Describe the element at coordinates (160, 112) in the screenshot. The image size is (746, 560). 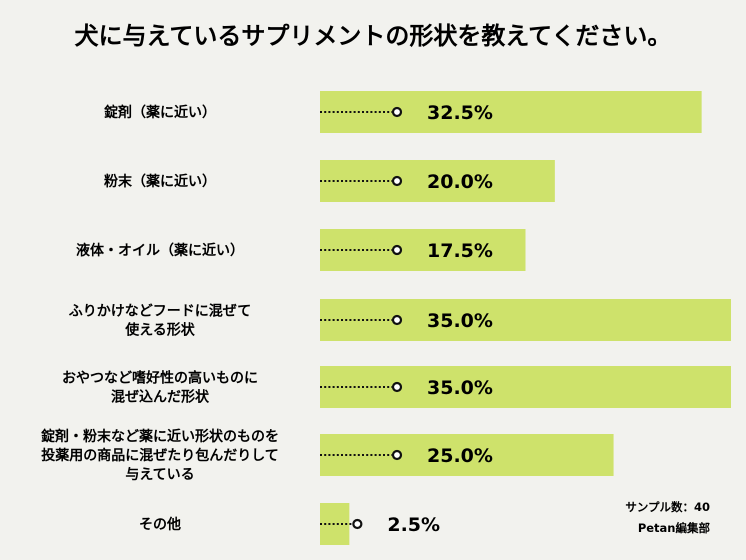
I see `category-label-0-0: 錠剤（薬に近い）` at that location.